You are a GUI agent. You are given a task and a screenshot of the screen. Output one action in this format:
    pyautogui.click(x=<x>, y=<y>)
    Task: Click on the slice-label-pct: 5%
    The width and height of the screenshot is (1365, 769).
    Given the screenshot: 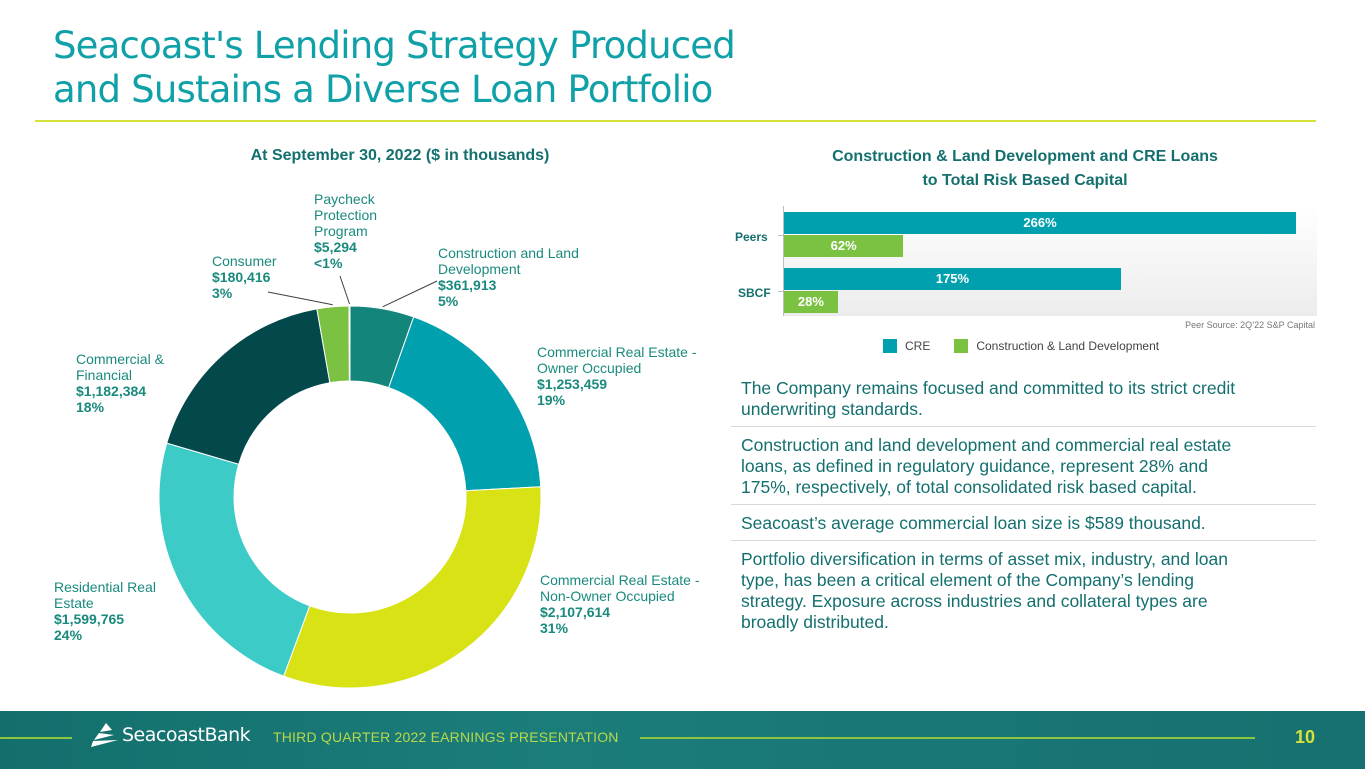 What is the action you would take?
    pyautogui.click(x=448, y=301)
    